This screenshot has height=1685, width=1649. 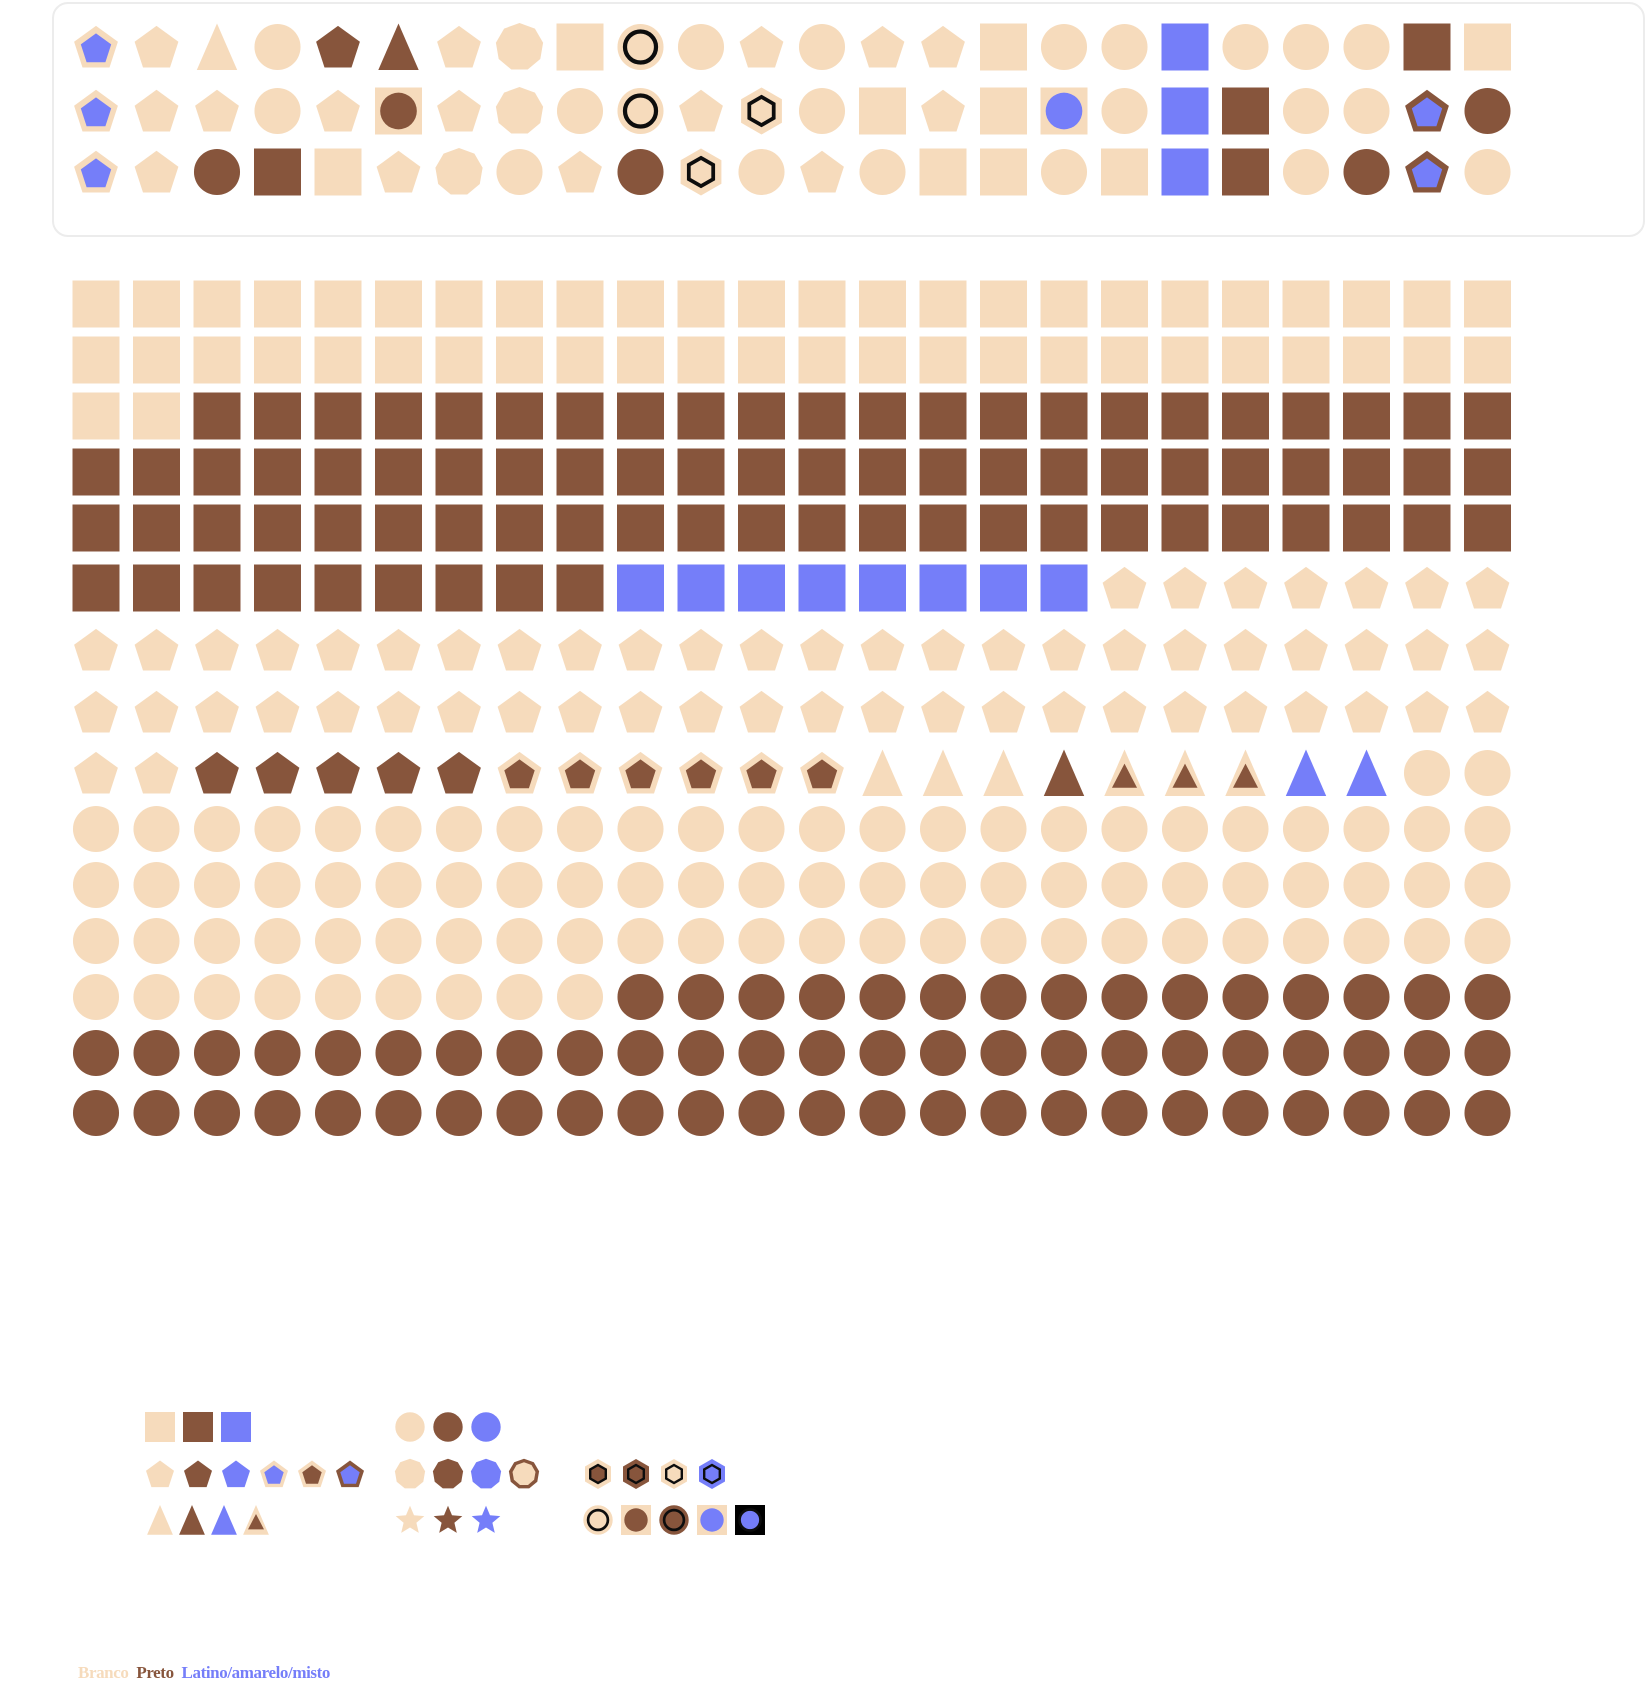 What do you see at coordinates (256, 1520) in the screenshot?
I see `symbol-tri-pb` at bounding box center [256, 1520].